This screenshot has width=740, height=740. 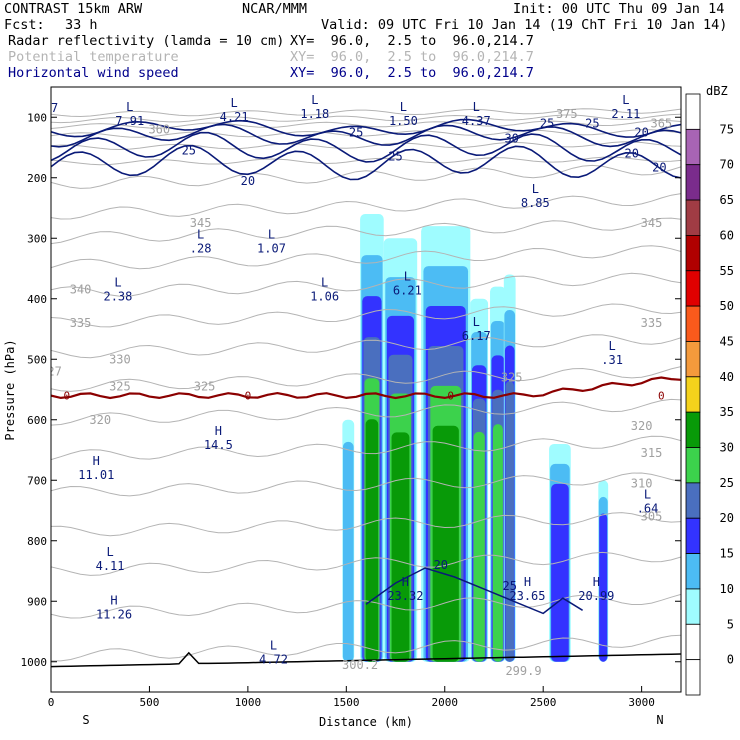 What do you see at coordinates (37, 299) in the screenshot?
I see `y-tick-label: 400` at bounding box center [37, 299].